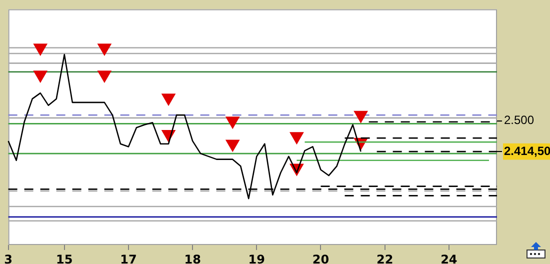  I want to click on x-tick-label: 15, so click(64, 258).